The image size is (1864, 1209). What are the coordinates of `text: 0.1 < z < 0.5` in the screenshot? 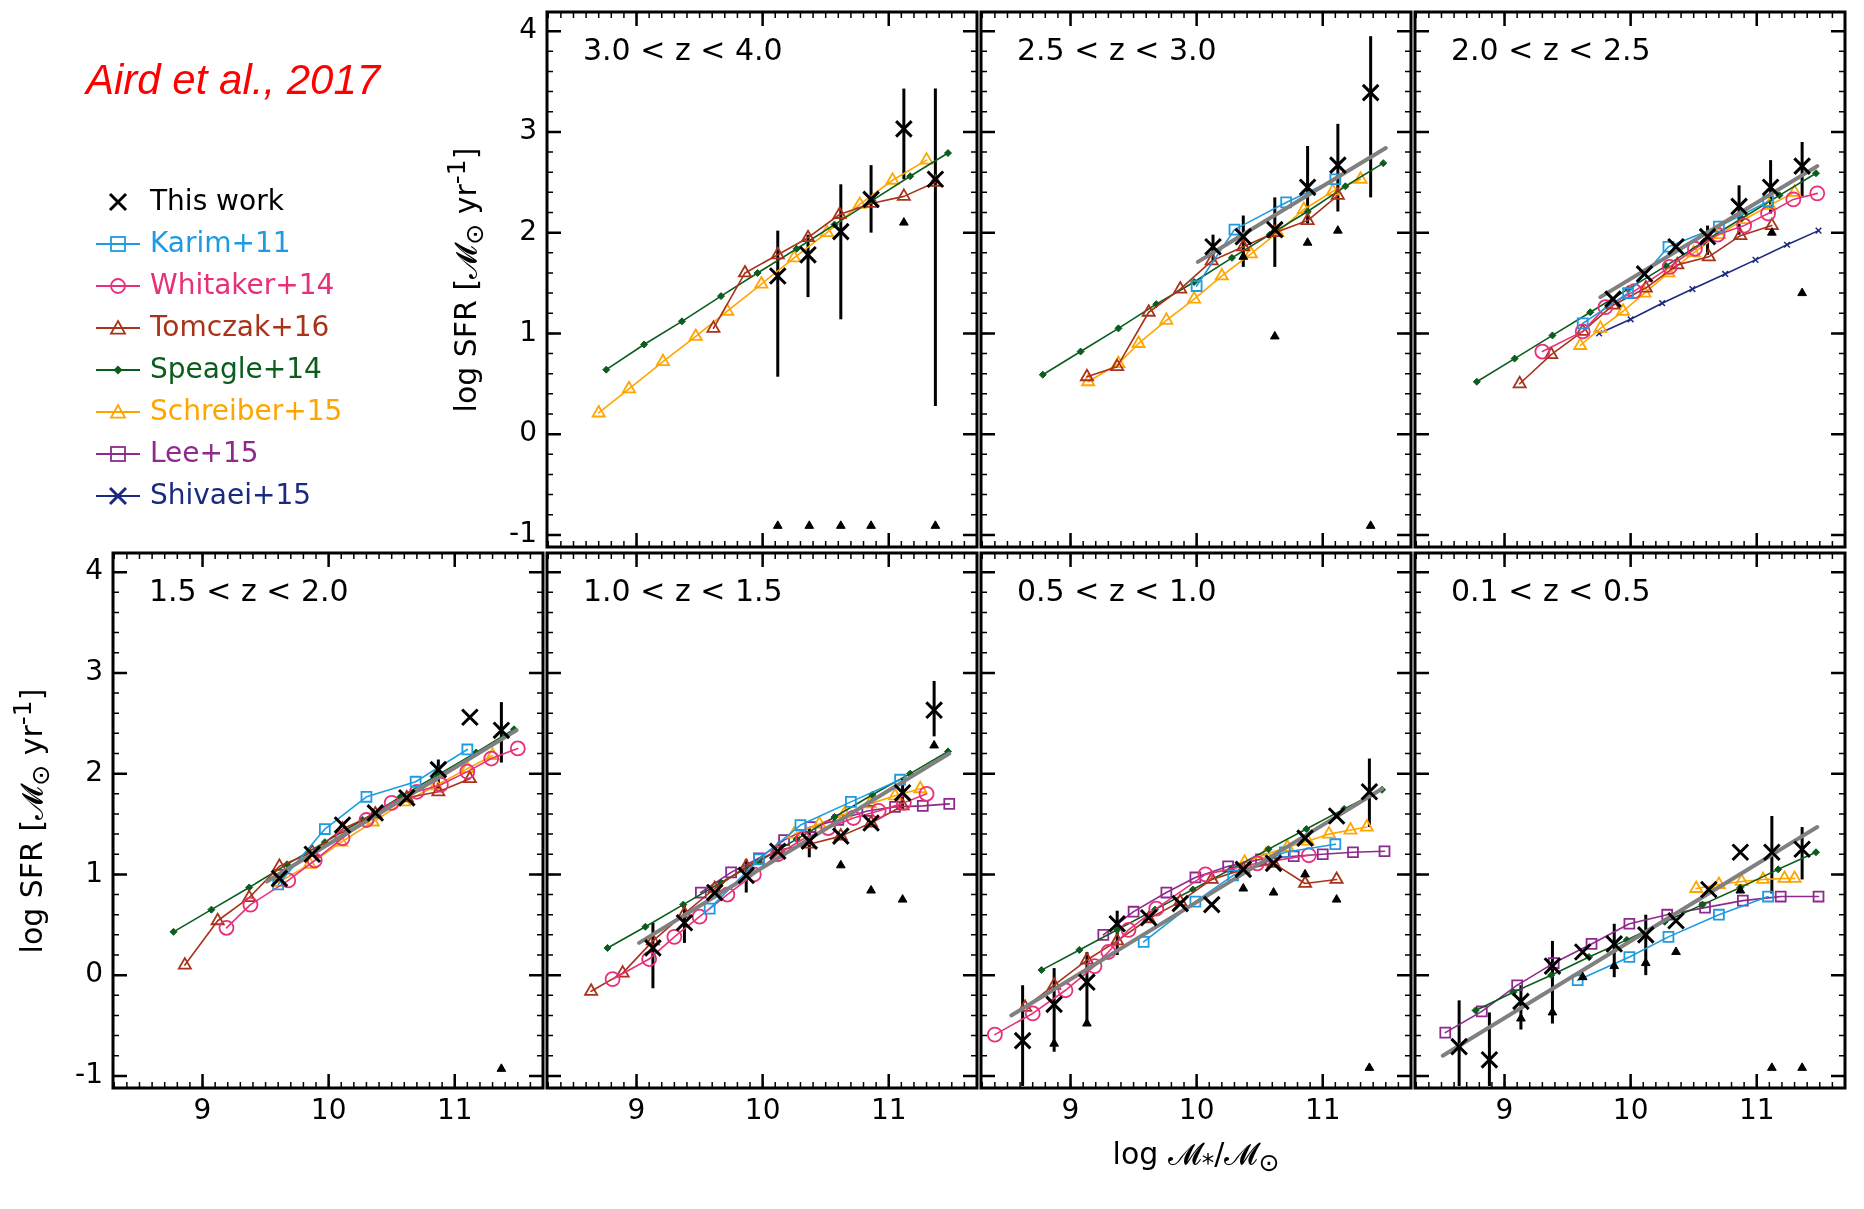 It's located at (1551, 590).